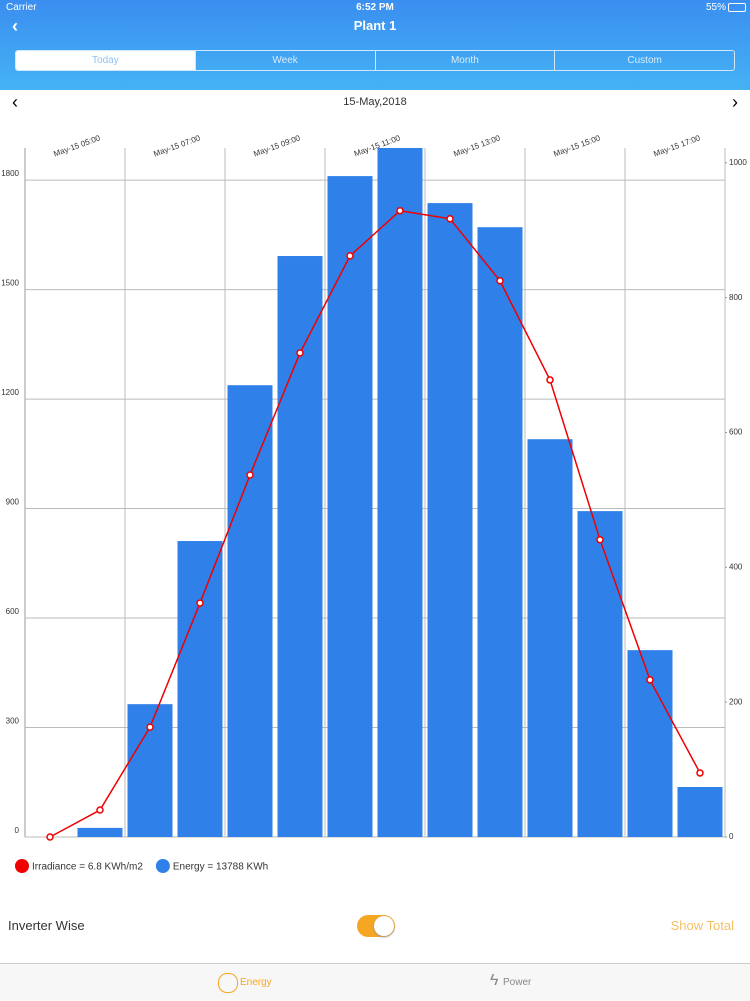  I want to click on x-tick-label: May-15 05:00, so click(77, 145).